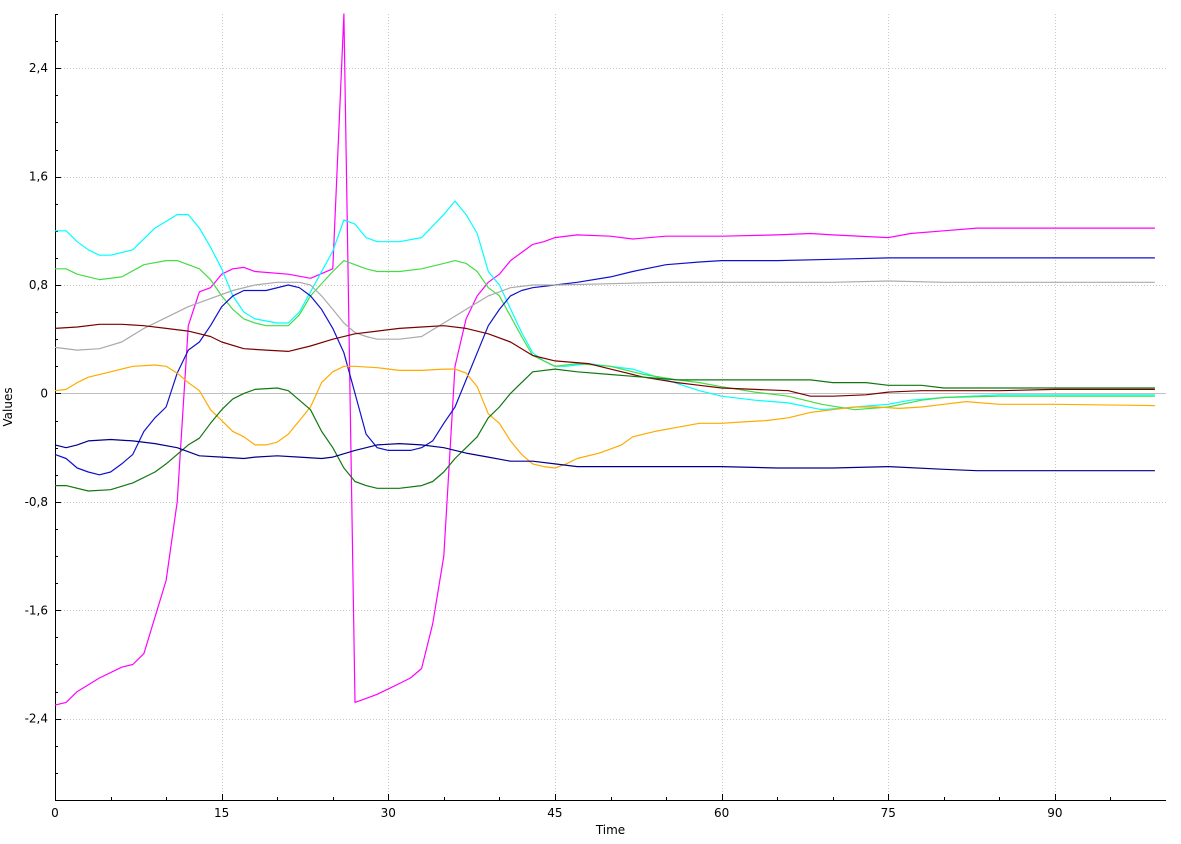  What do you see at coordinates (36, 719) in the screenshot?
I see `y-tick-label: -2,4` at bounding box center [36, 719].